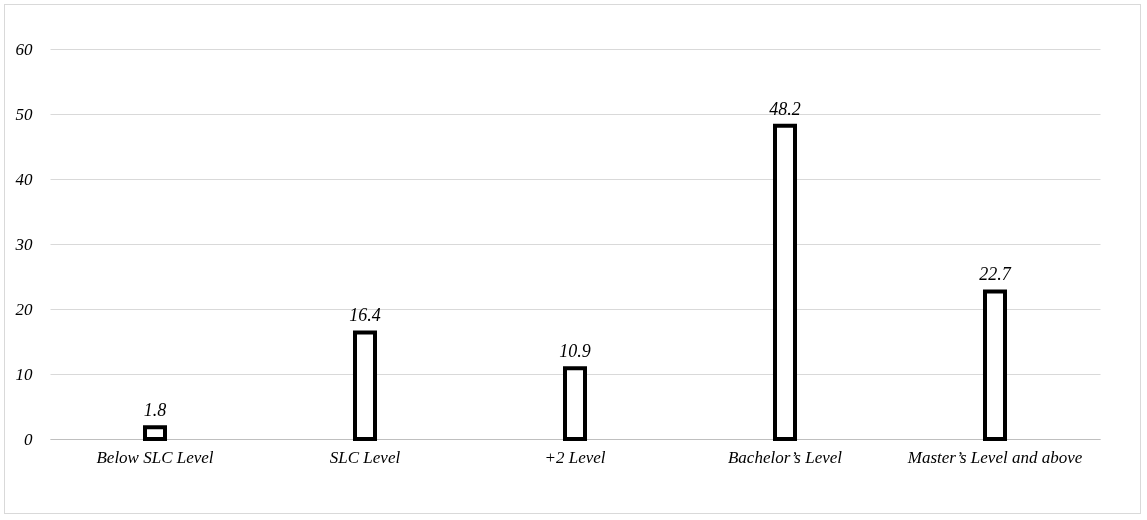 The image size is (1147, 520). What do you see at coordinates (995, 274) in the screenshot?
I see `data-label: 22.7` at bounding box center [995, 274].